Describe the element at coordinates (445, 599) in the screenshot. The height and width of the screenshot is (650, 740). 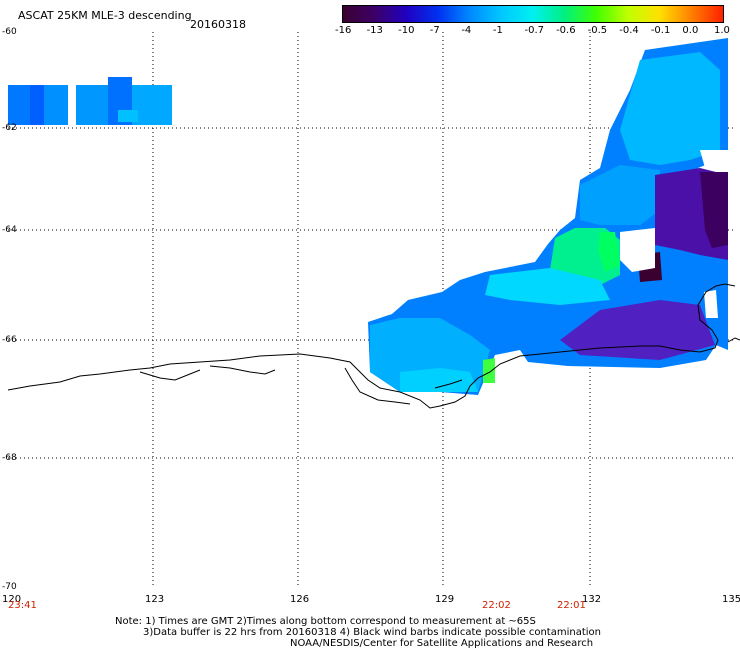
I see `longitude-label: 129` at that location.